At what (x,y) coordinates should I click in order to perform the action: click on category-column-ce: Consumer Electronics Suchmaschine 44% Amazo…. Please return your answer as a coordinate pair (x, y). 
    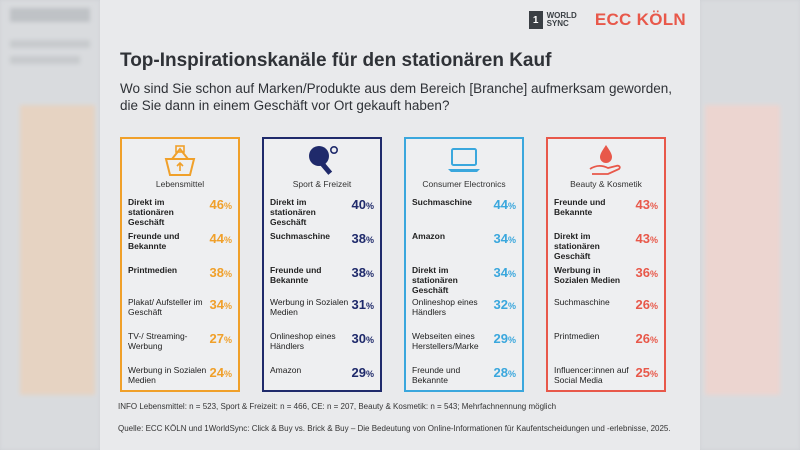
    Looking at the image, I should click on (464, 264).